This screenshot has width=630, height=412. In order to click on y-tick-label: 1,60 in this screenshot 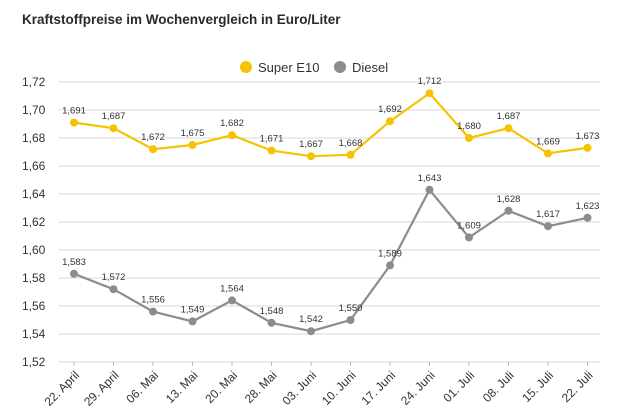, I will do `click(34, 250)`.